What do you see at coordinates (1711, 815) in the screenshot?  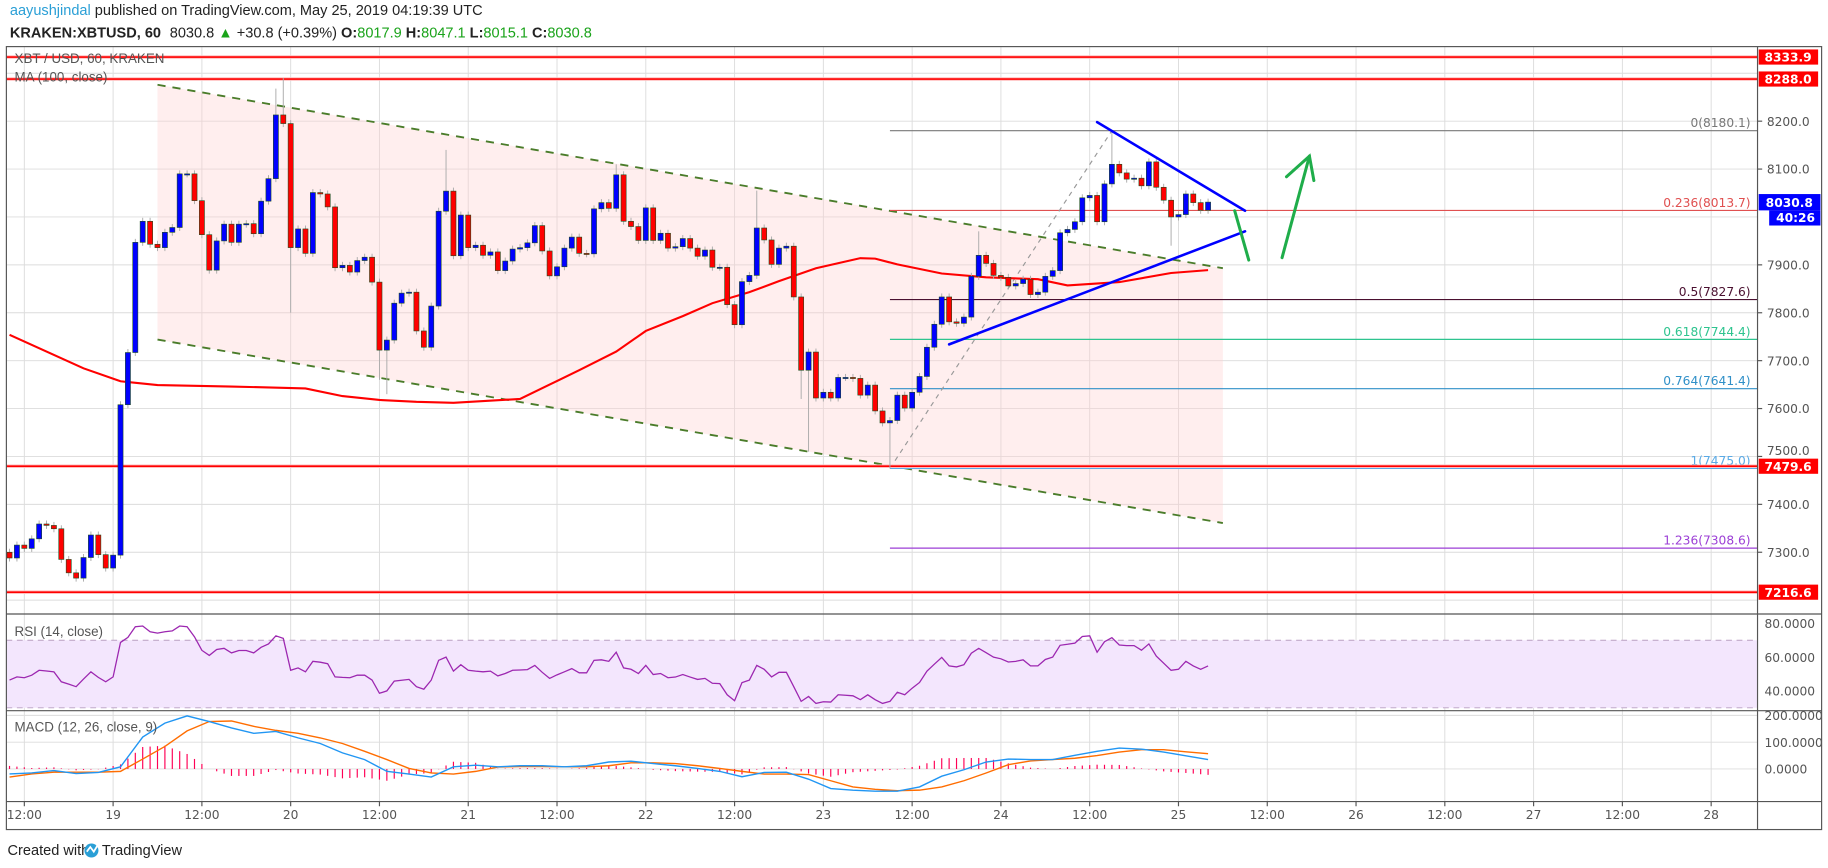 I see `time-tick-label: 28` at bounding box center [1711, 815].